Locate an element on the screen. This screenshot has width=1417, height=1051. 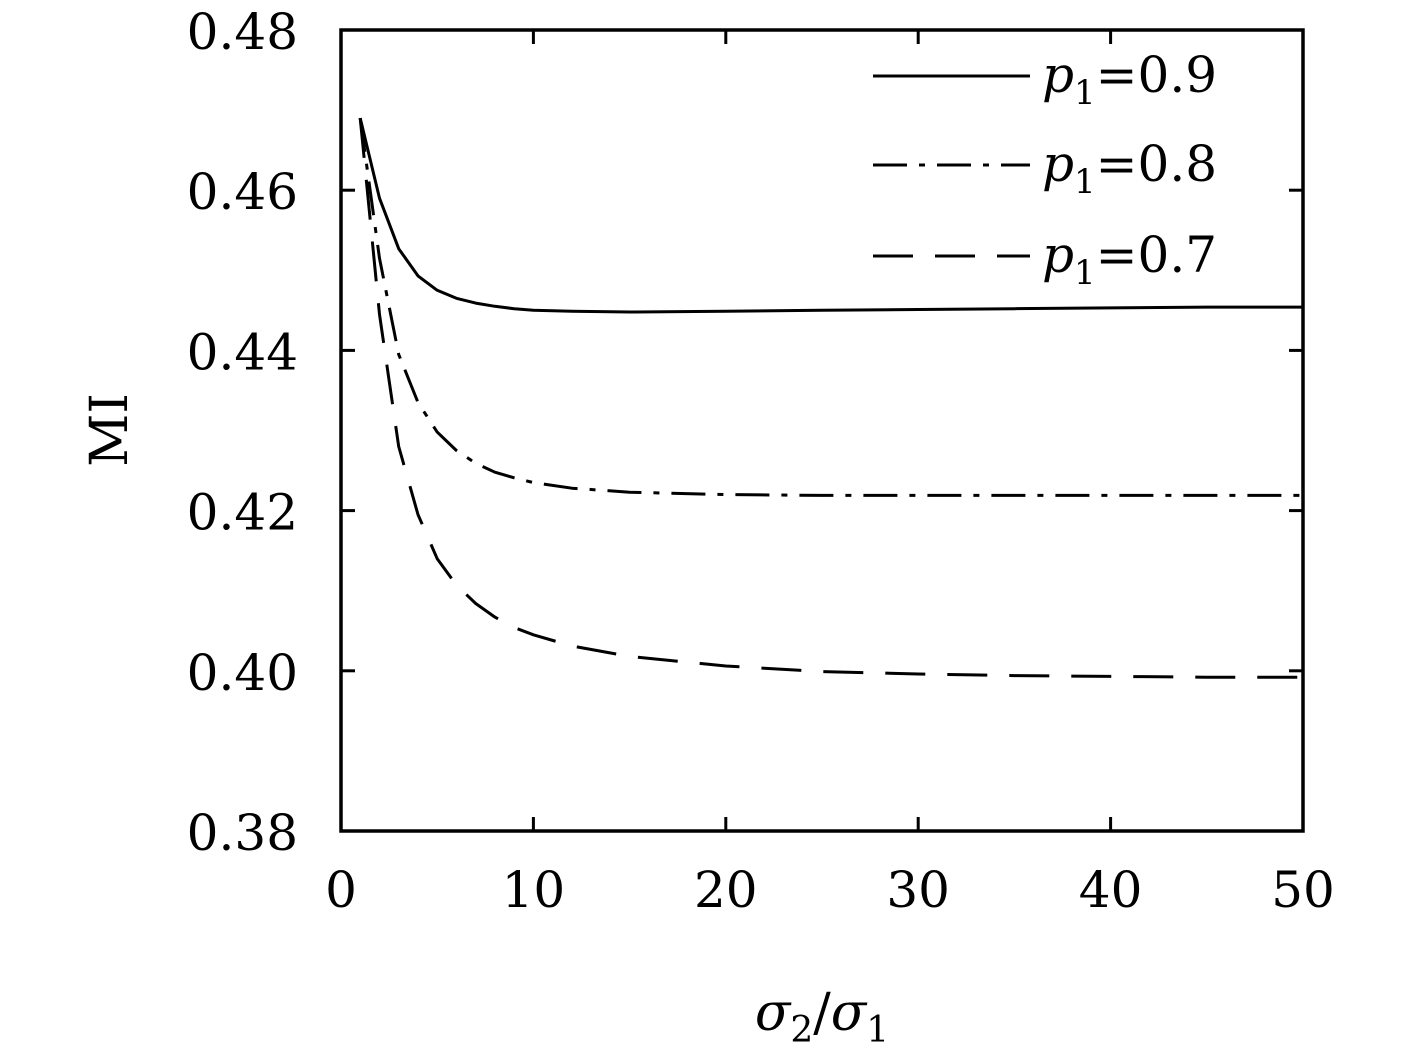
y-tick-label: 0.40 is located at coordinates (242, 673).